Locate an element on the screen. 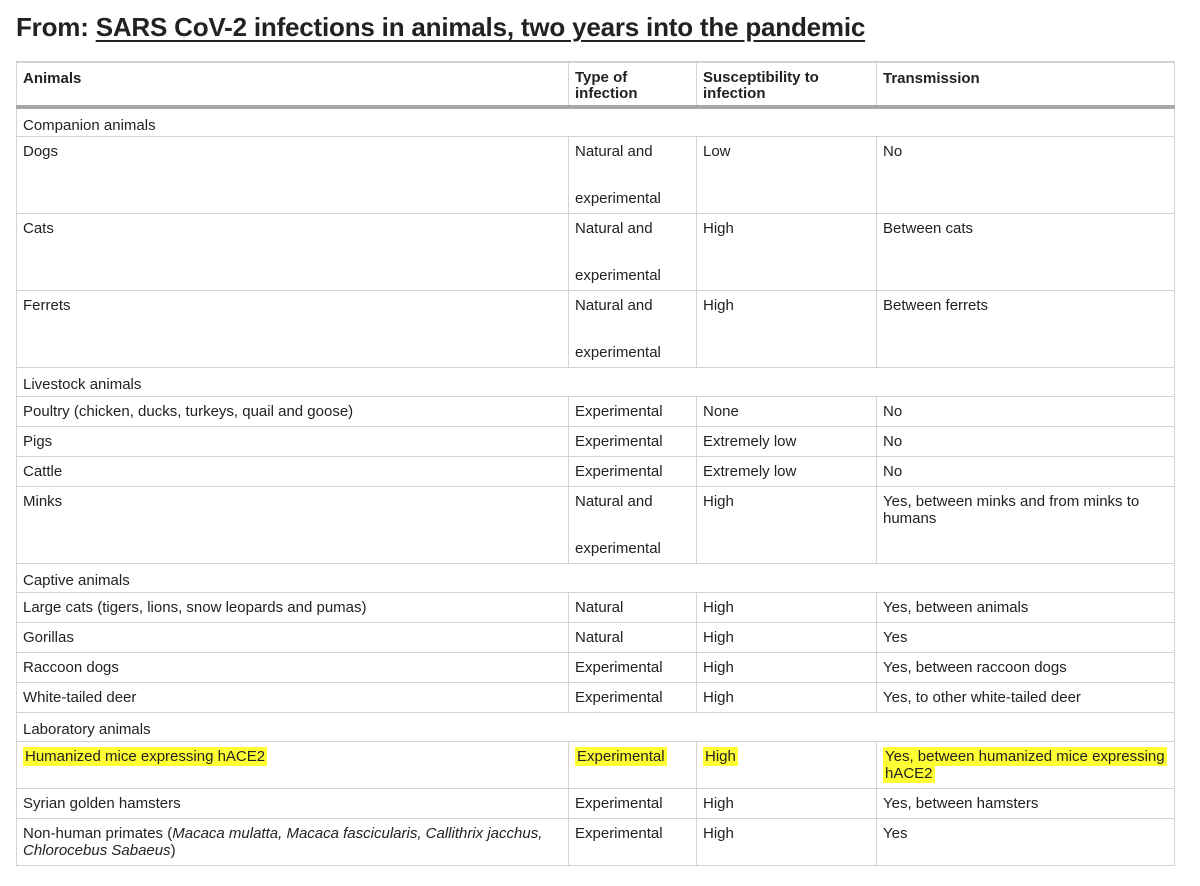 This screenshot has height=886, width=1200. col-header-transmission: Transmission is located at coordinates (1025, 85).